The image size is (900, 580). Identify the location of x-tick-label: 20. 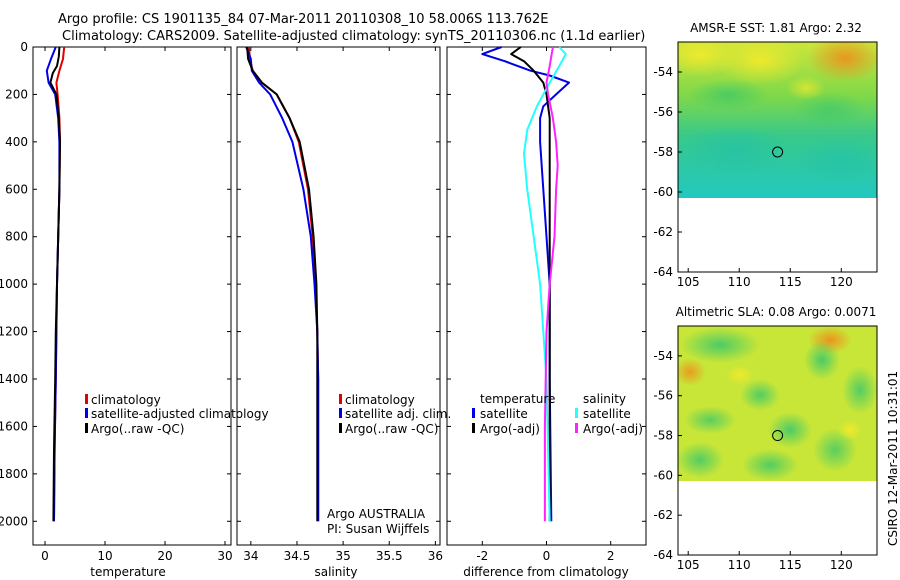
(164, 556).